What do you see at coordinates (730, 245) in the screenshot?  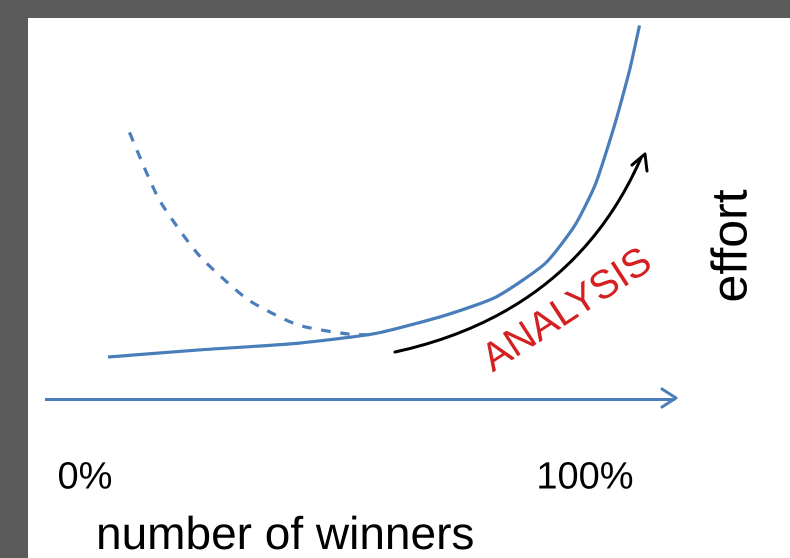 I see `y-axis-title: effort` at bounding box center [730, 245].